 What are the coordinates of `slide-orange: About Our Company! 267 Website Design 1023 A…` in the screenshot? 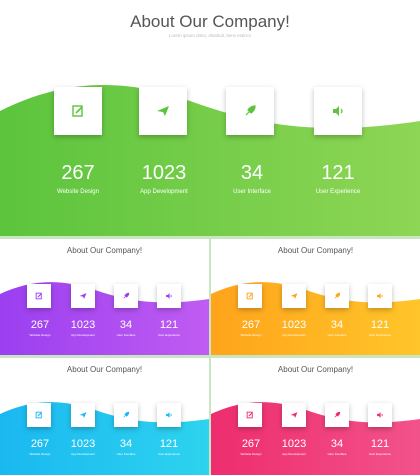 It's located at (315, 297).